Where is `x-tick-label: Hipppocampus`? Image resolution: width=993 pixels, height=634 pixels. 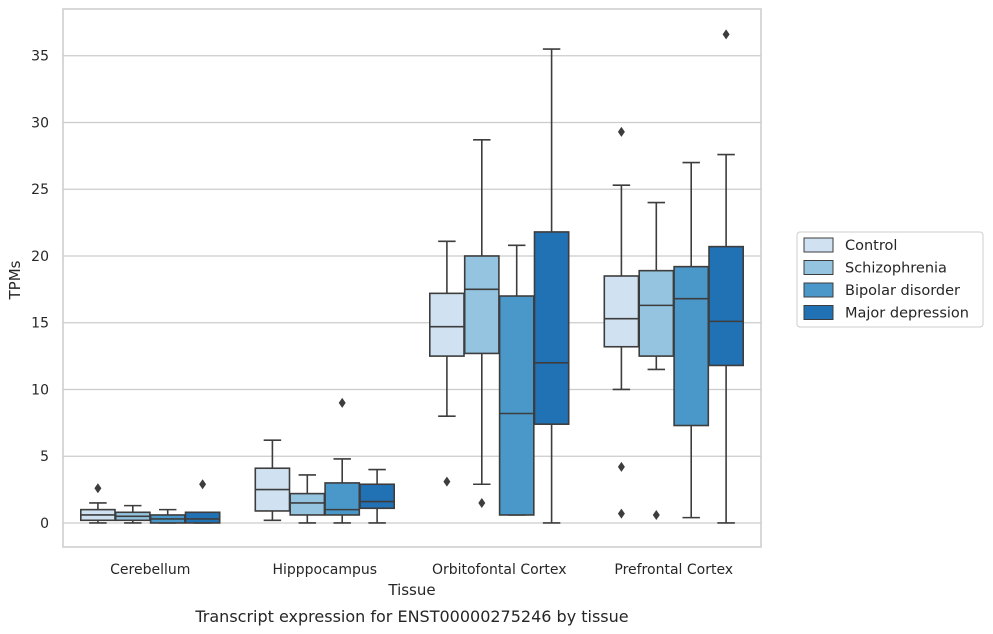 x-tick-label: Hipppocampus is located at coordinates (324, 570).